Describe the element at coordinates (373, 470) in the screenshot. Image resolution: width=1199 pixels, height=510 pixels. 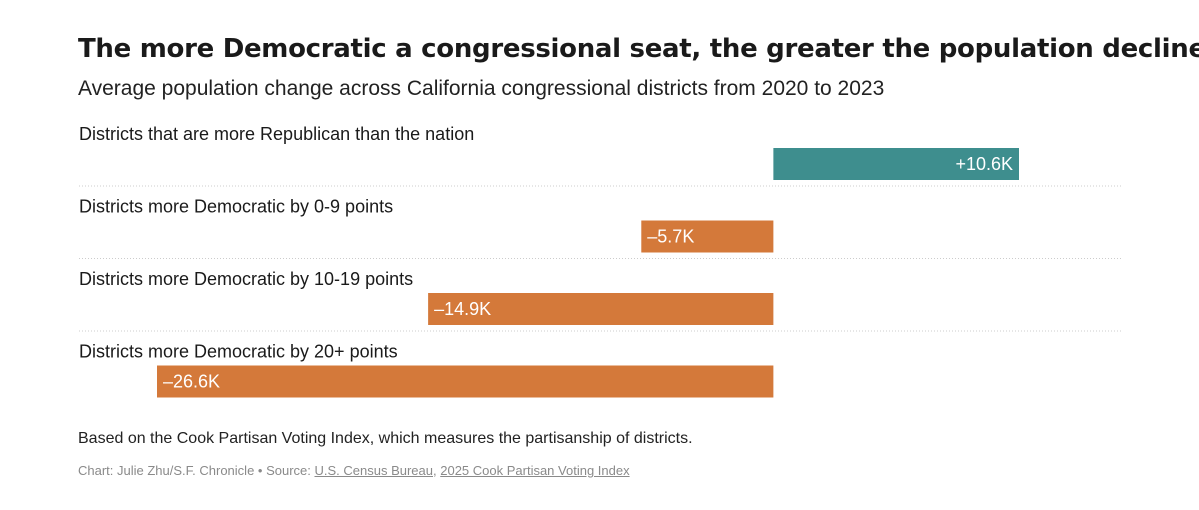
I see `source-link-census: U.S. Census Bureau` at that location.